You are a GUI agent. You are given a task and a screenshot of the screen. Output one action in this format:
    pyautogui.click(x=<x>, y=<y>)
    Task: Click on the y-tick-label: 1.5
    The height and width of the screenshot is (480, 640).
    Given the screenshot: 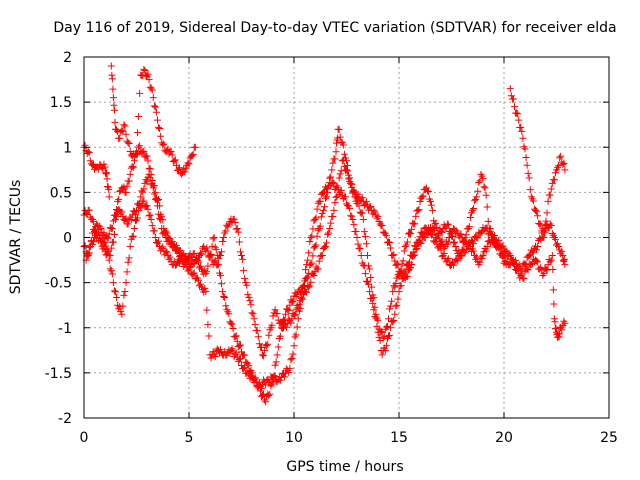 What is the action you would take?
    pyautogui.click(x=61, y=103)
    